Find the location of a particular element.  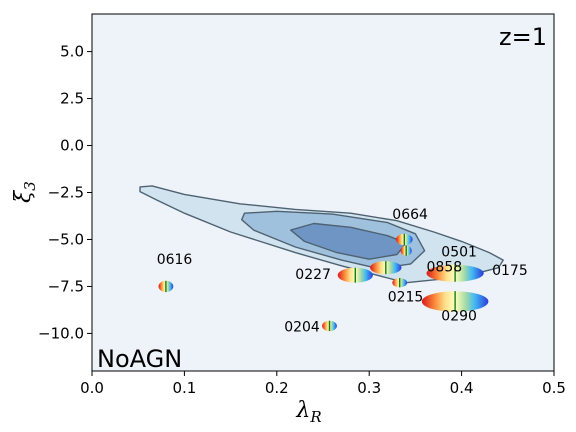

y-axis: 5.0 2.5 0.0 −2.5 −5.0 −7.5 −10.0 is located at coordinates (65, 192).